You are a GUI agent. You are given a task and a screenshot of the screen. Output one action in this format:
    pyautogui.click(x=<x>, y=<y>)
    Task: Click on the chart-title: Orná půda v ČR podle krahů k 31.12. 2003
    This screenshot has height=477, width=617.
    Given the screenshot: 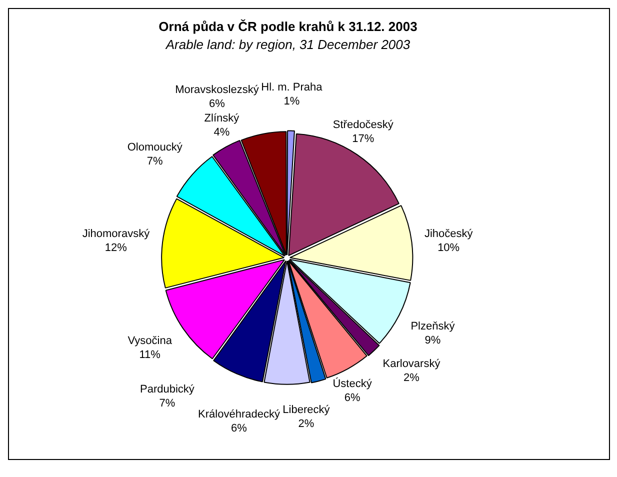 What is the action you would take?
    pyautogui.click(x=288, y=26)
    